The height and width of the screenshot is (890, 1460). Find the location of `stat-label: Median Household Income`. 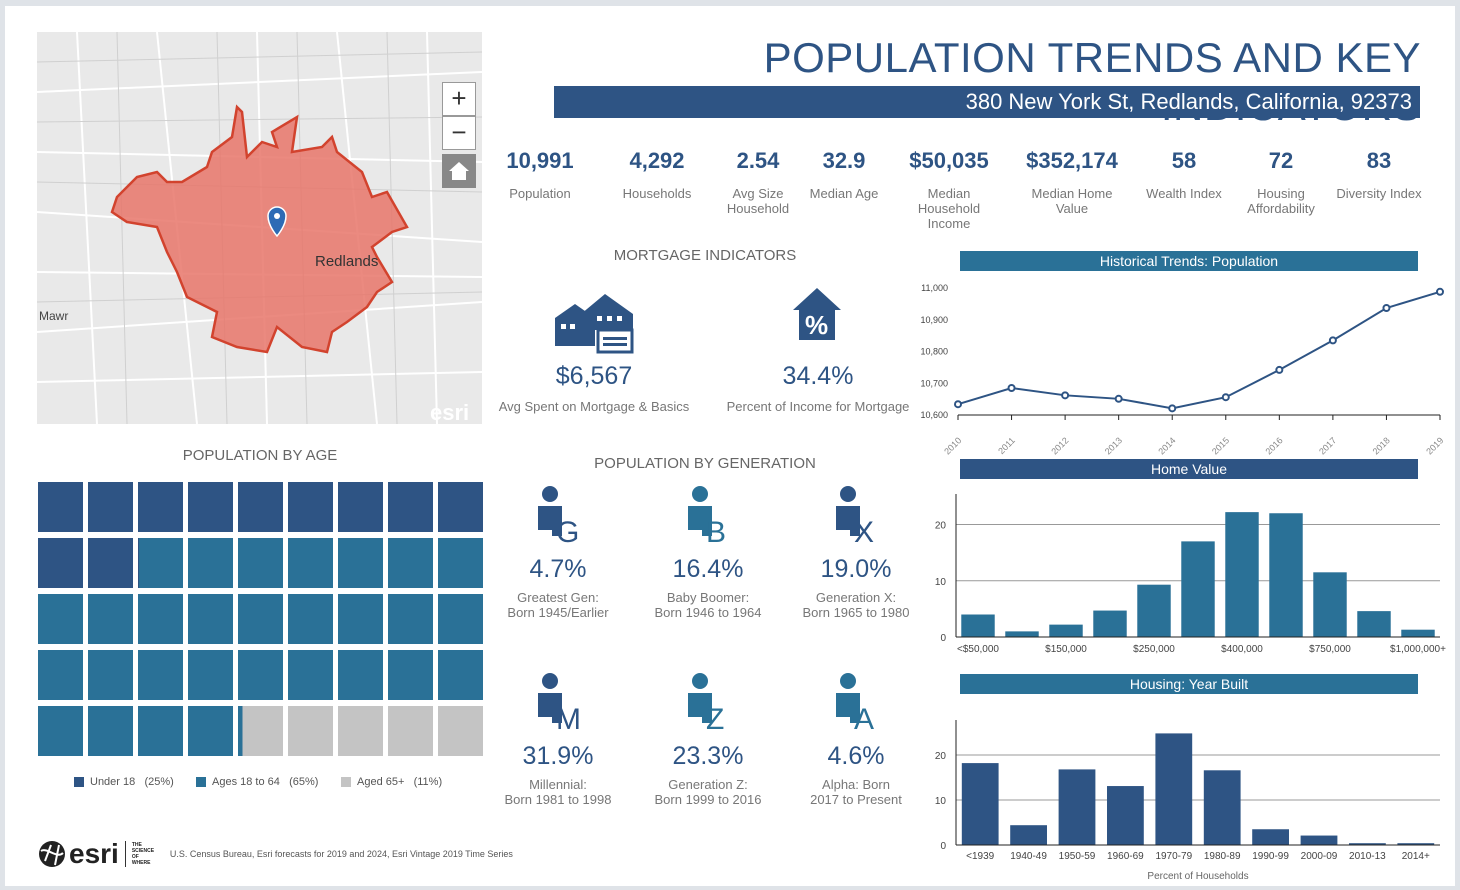

stat-label: Median Household Income is located at coordinates (949, 208).